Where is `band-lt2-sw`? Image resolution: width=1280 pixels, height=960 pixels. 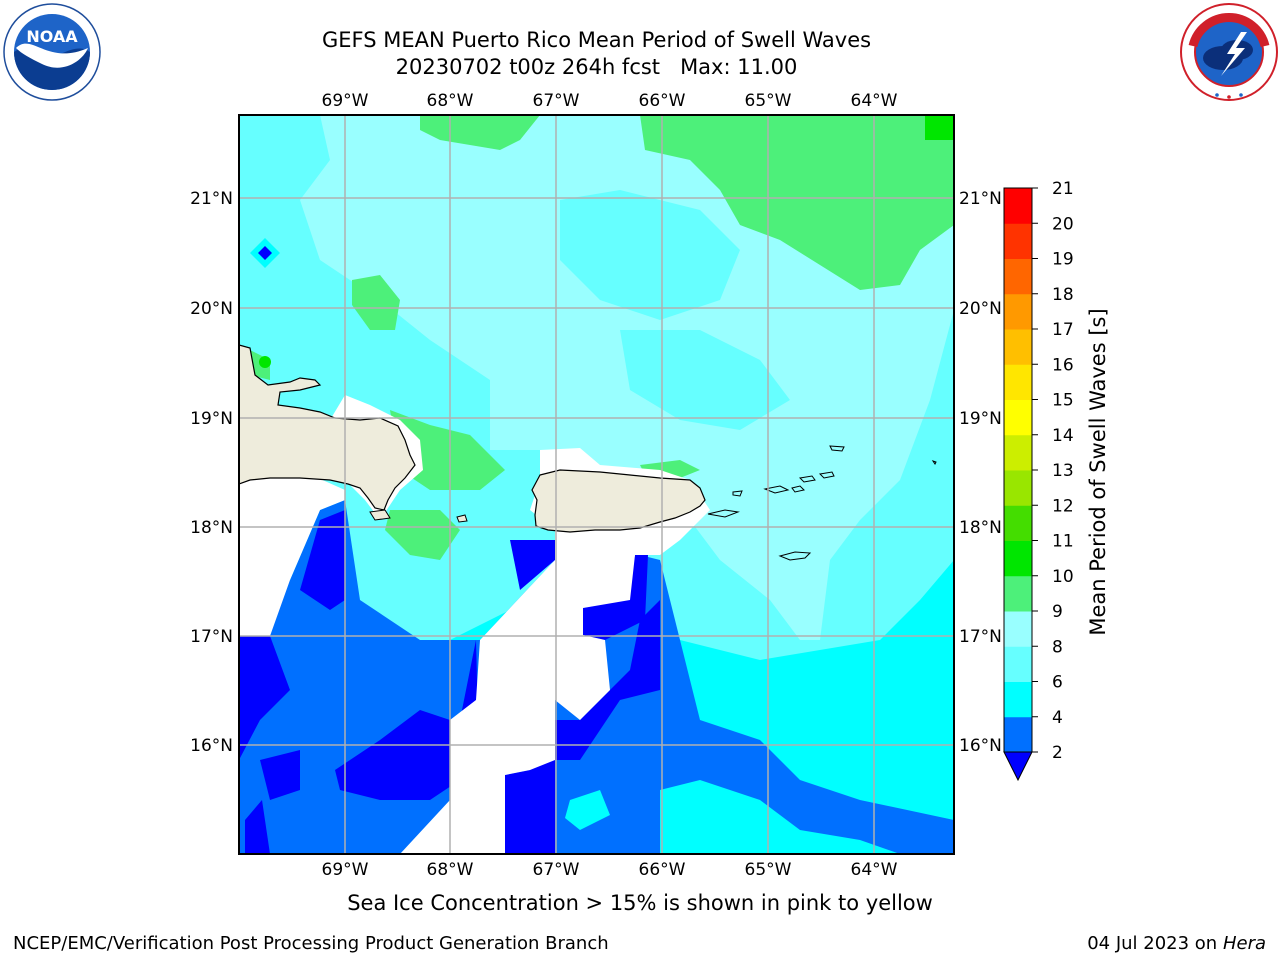
band-lt2-sw is located at coordinates (280, 775).